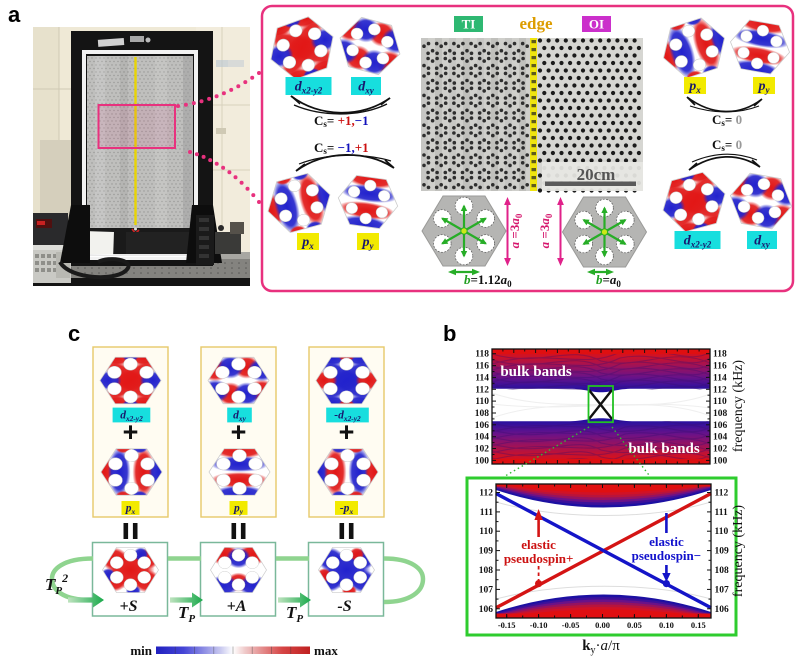 The height and width of the screenshot is (665, 800). What do you see at coordinates (130, 510) in the screenshot?
I see `svg-text: px` at bounding box center [130, 510].